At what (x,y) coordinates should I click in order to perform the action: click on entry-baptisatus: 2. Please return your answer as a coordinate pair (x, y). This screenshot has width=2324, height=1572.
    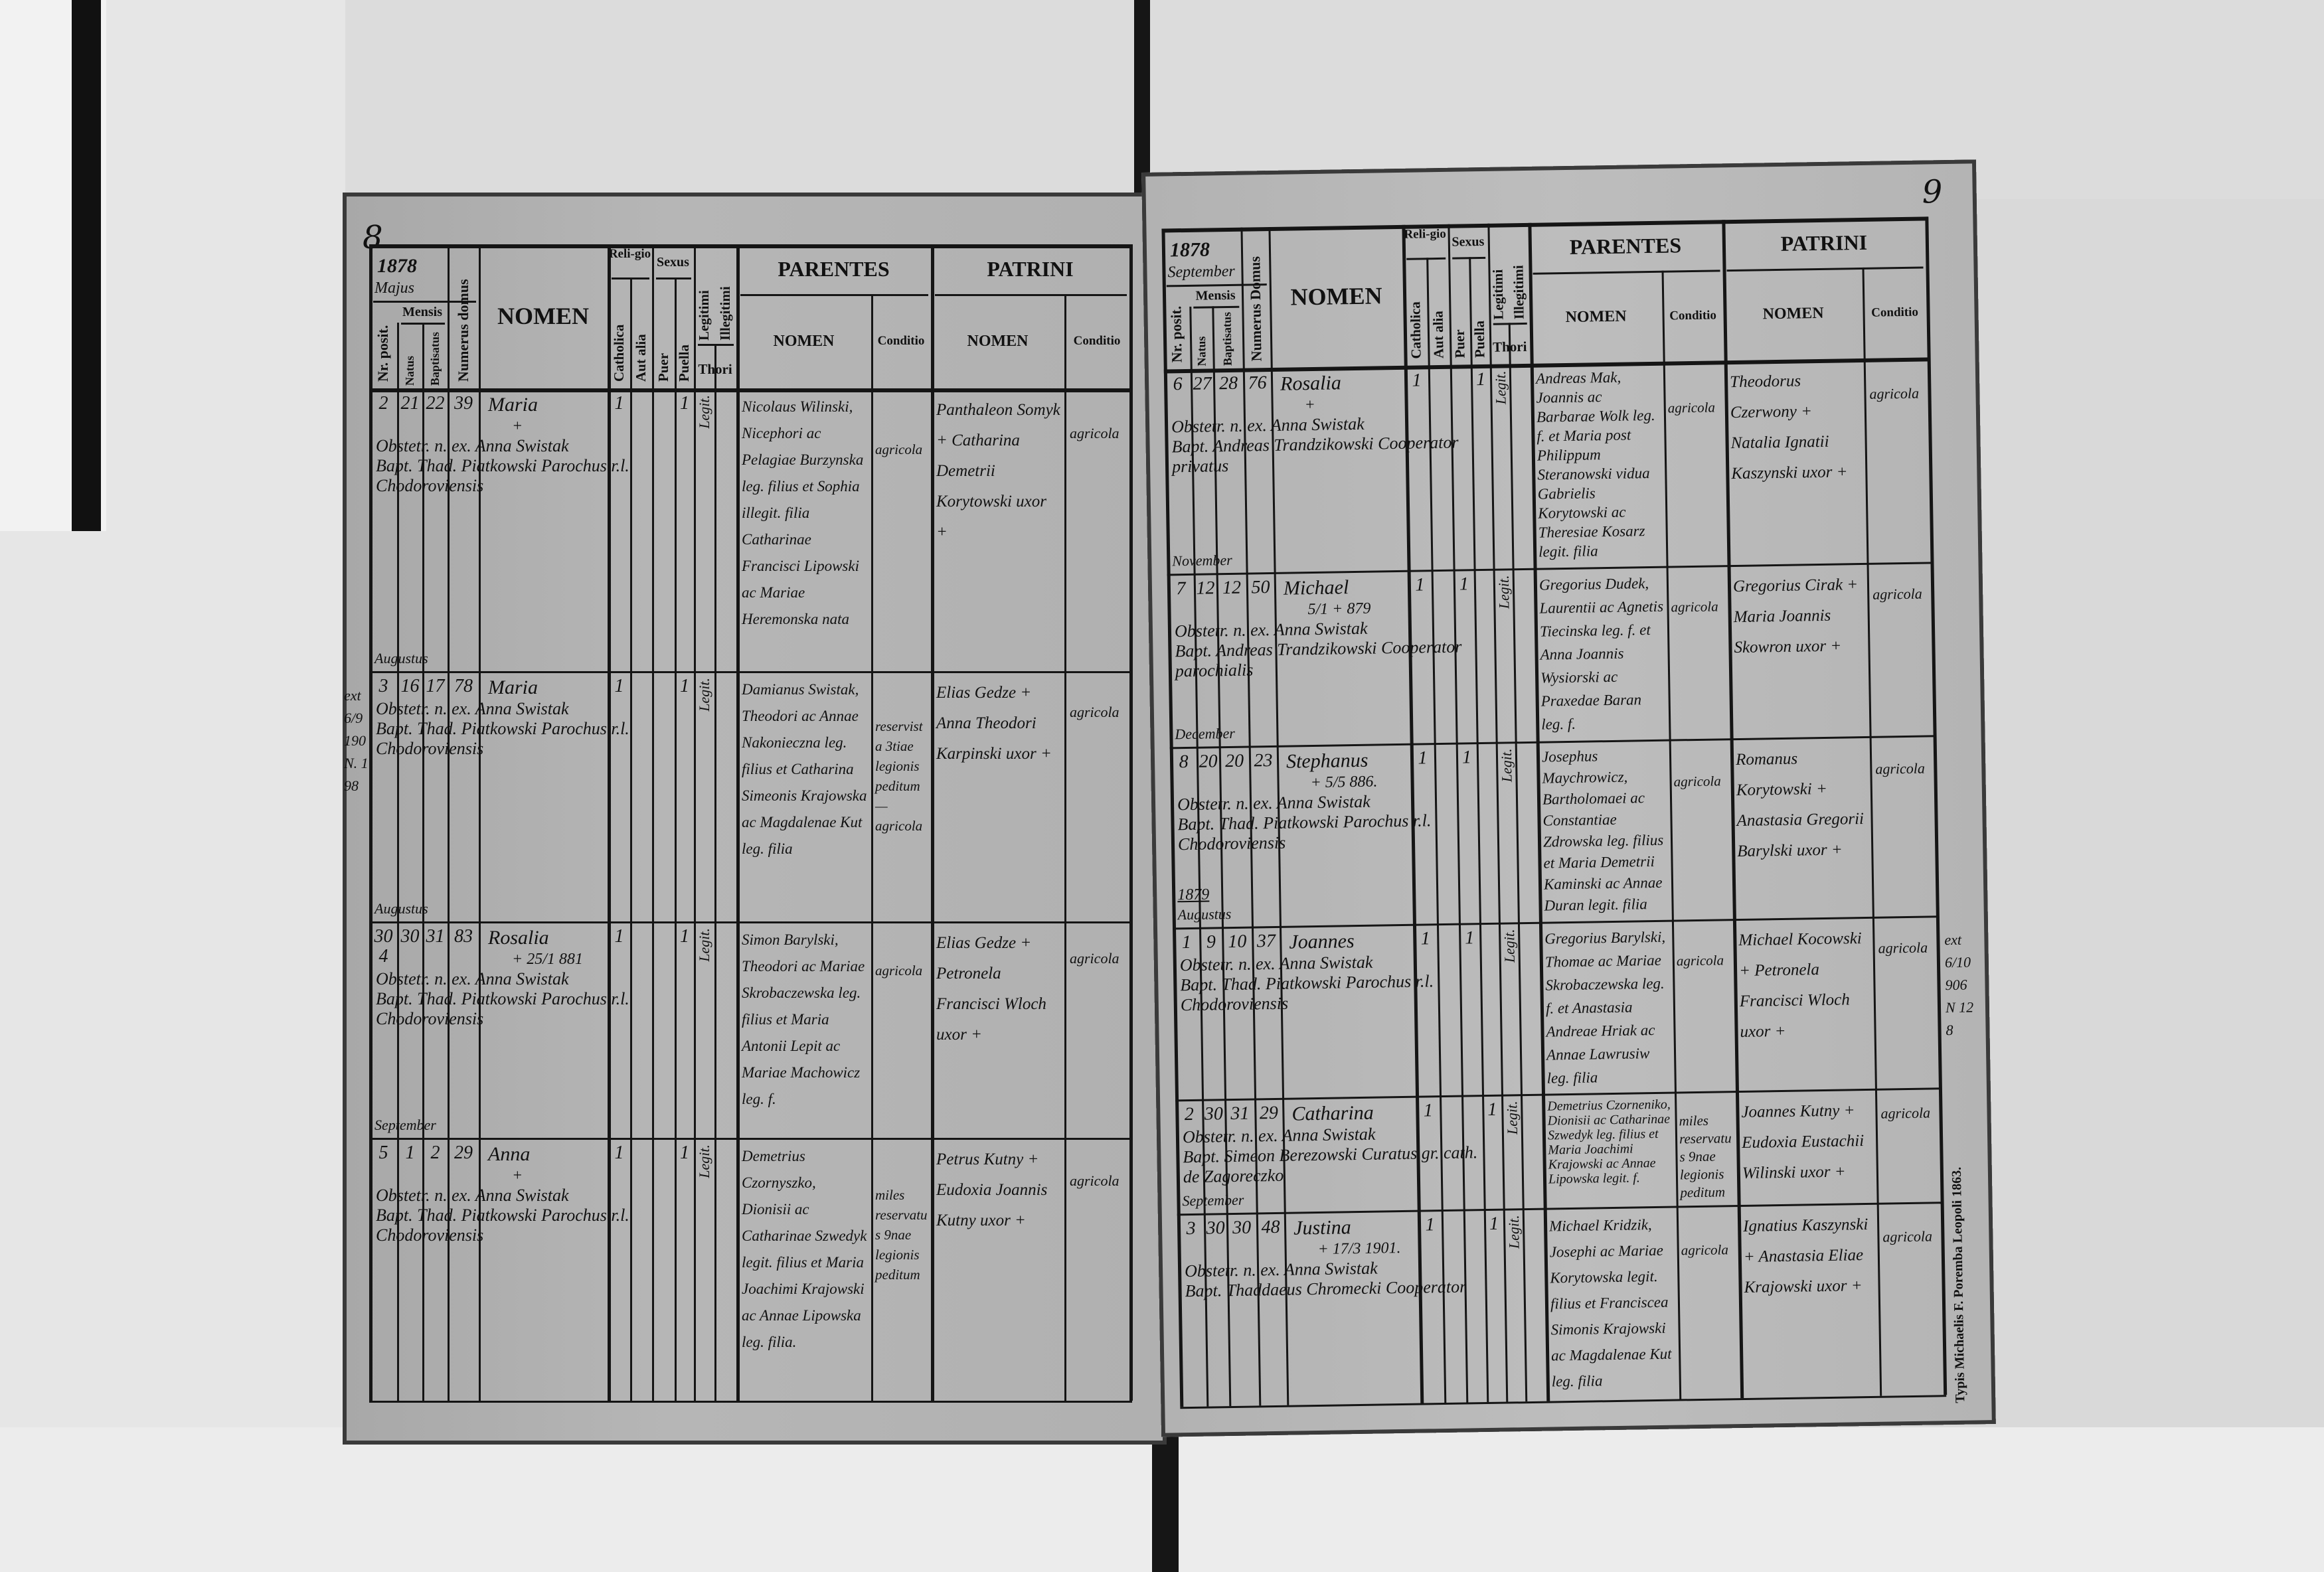
    Looking at the image, I should click on (435, 1152).